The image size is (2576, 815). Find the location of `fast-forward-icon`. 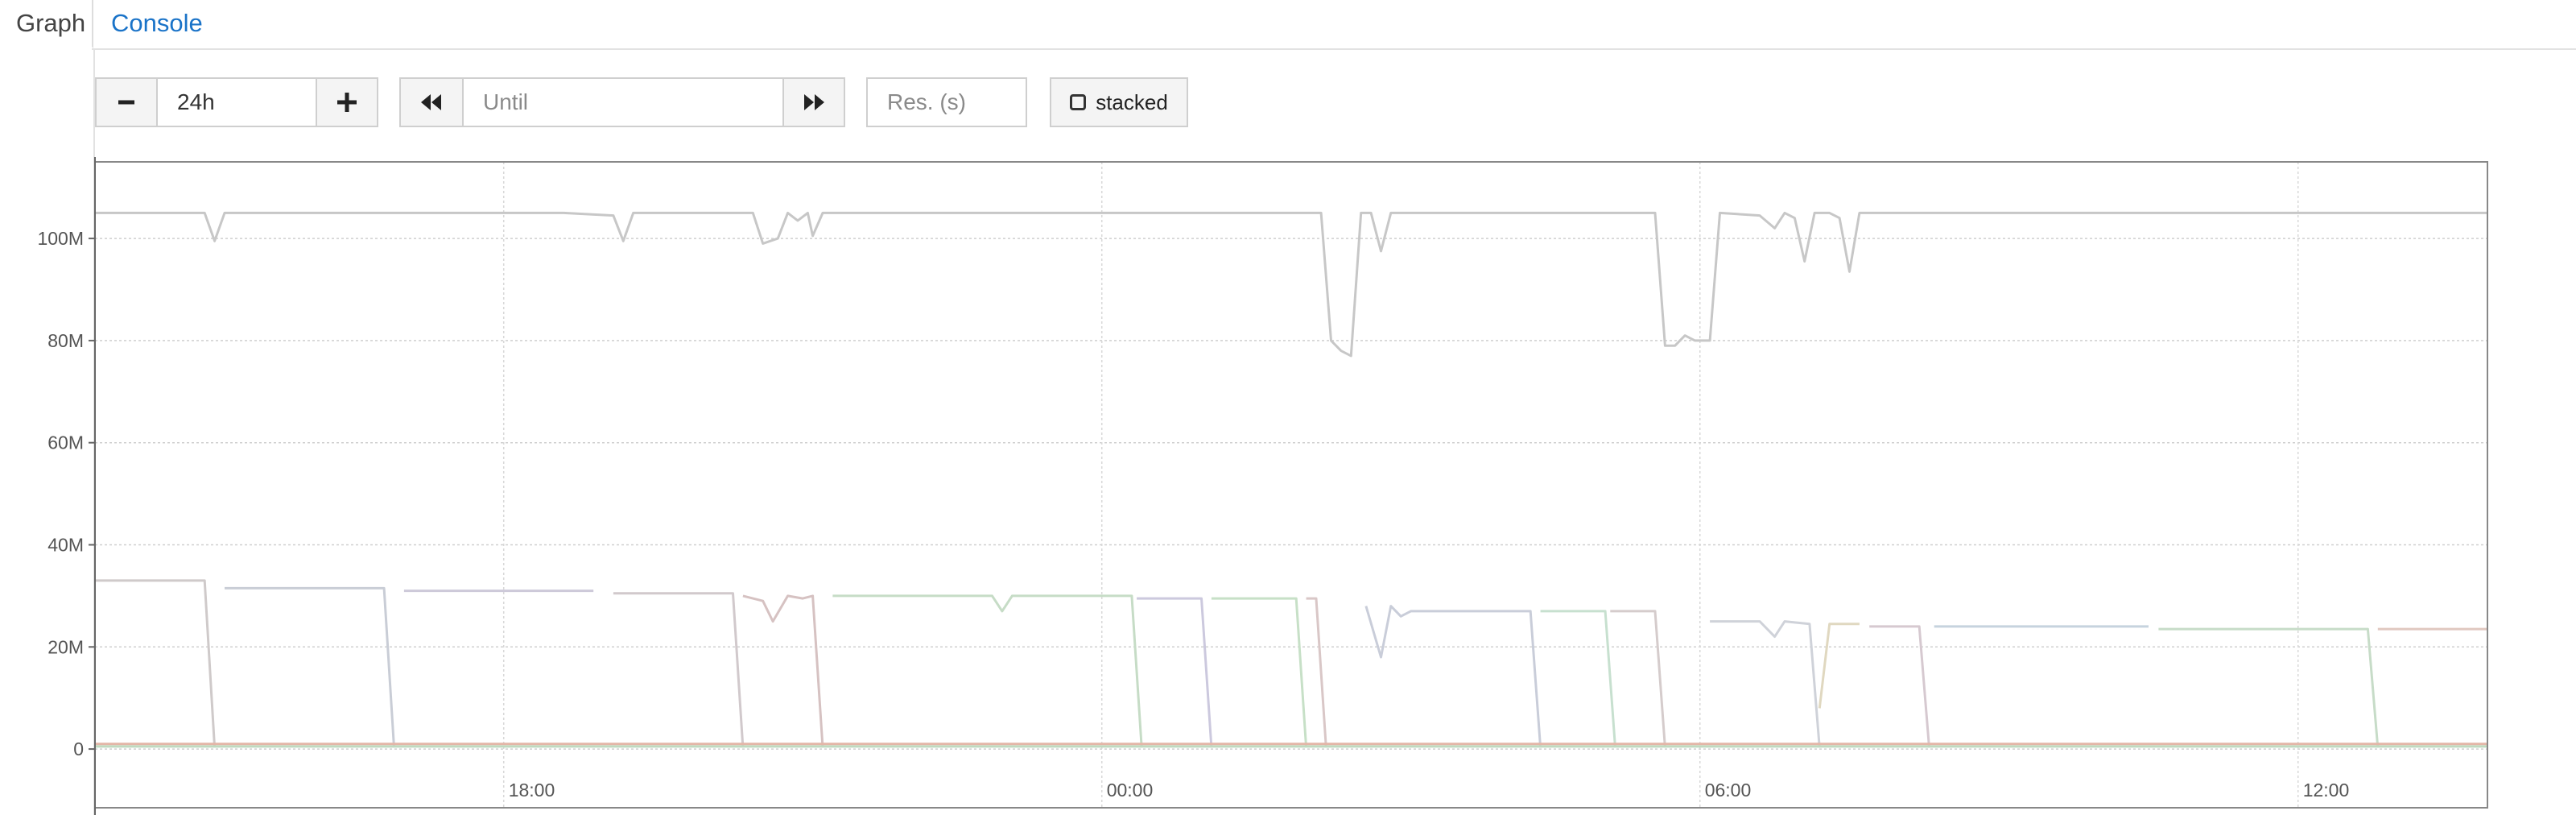

fast-forward-icon is located at coordinates (814, 102).